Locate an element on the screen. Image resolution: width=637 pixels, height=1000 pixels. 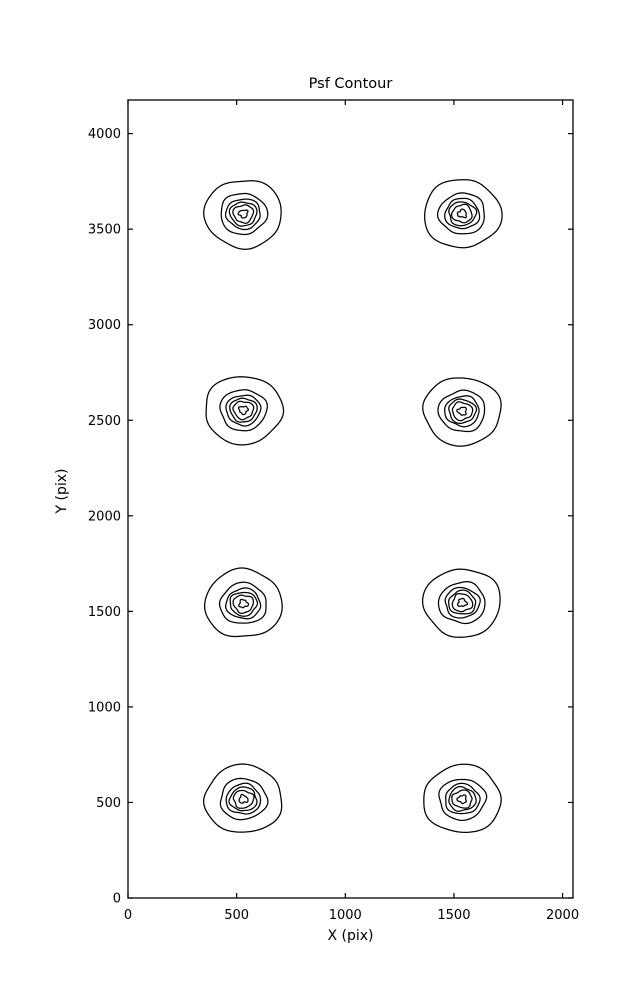
x-tick-label: 1000 is located at coordinates (345, 915).